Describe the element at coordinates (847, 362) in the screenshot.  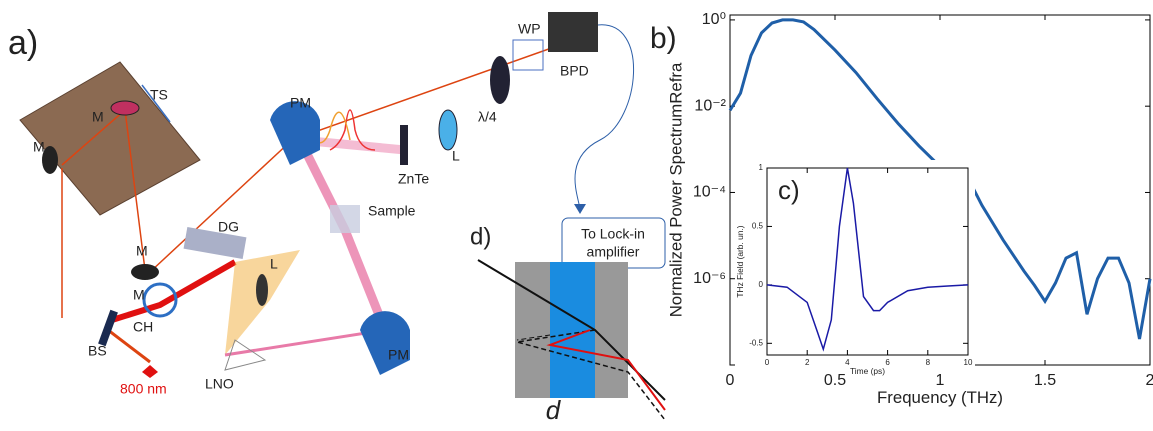
I see `x-tick-label: 4` at that location.